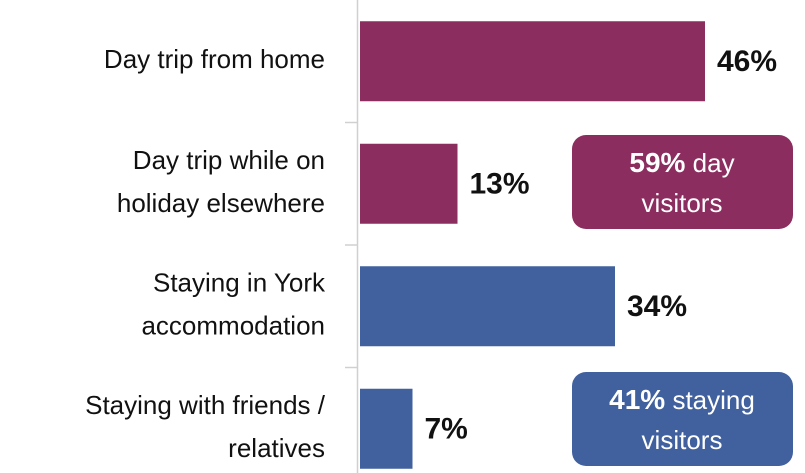  I want to click on annotation-text-part: day, so click(714, 163).